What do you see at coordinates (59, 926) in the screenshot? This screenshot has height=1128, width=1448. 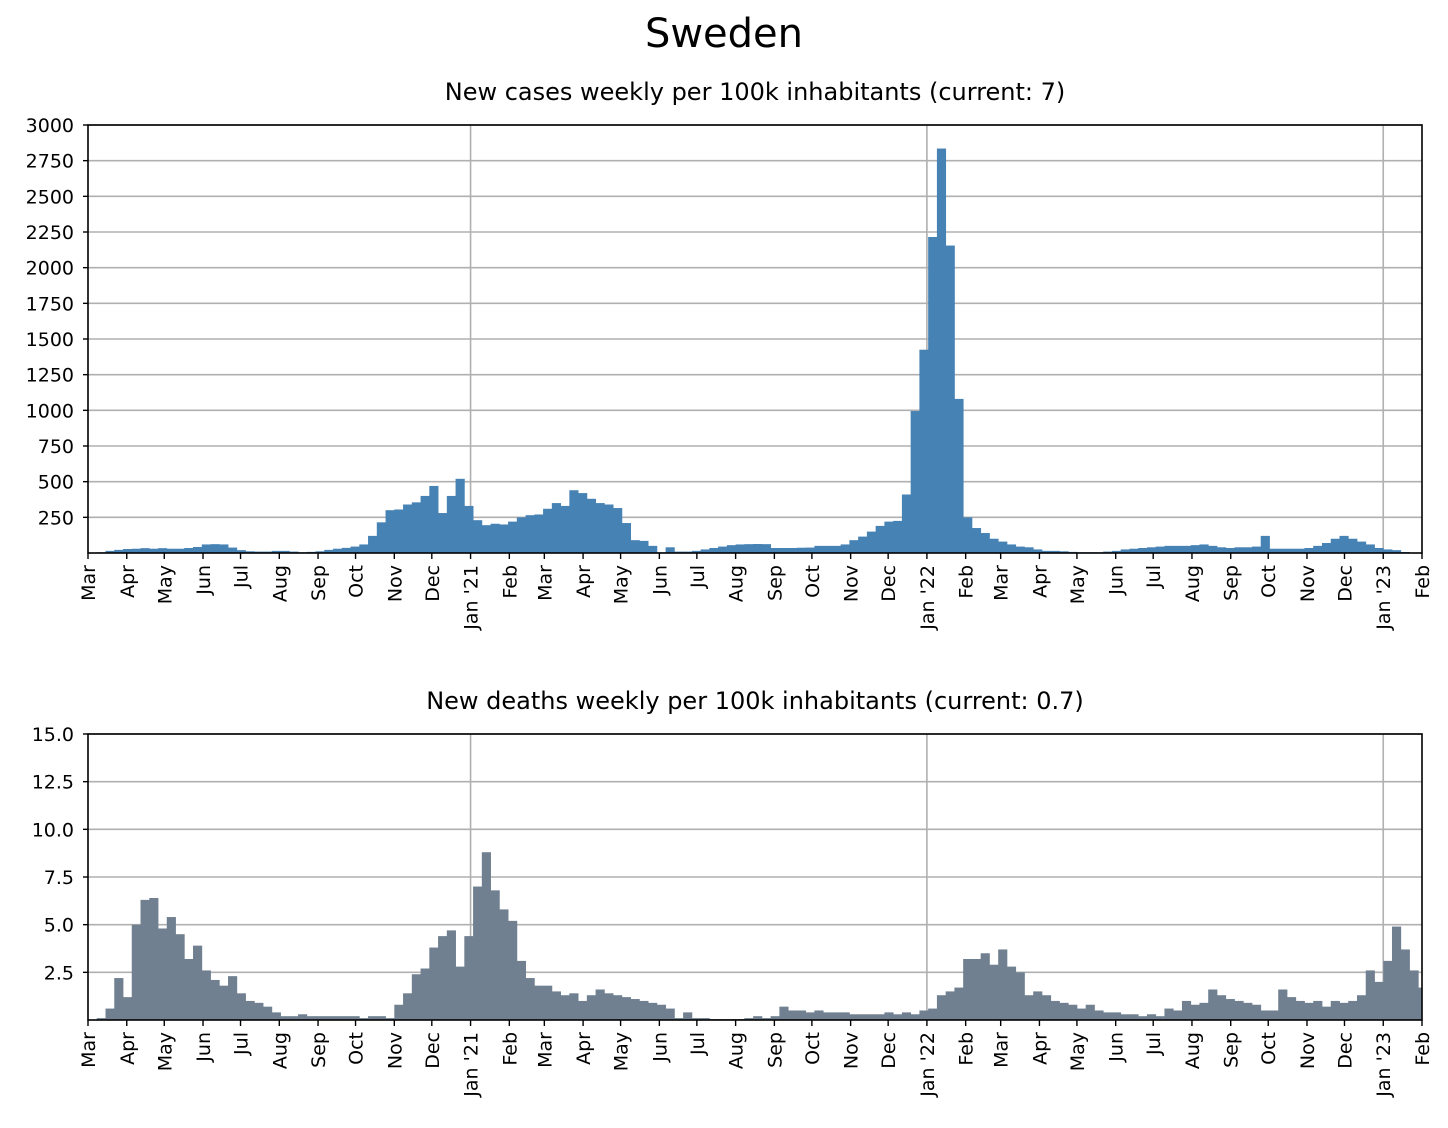 I see `deaths-y-tick-label: 5.0` at bounding box center [59, 926].